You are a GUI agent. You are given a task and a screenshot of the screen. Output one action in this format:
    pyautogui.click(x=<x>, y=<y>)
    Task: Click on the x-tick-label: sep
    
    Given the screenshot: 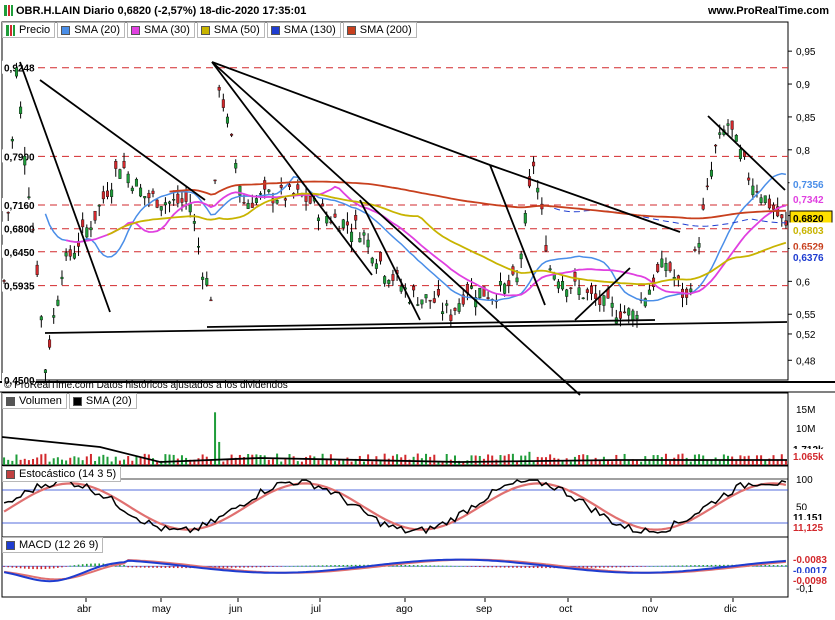 What is the action you would take?
    pyautogui.click(x=484, y=609)
    